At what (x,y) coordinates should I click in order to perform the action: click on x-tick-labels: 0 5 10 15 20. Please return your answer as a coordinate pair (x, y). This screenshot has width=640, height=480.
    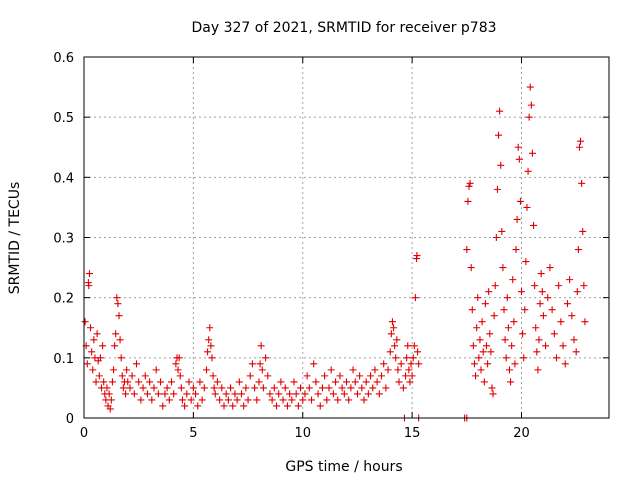
    Looking at the image, I should click on (305, 433).